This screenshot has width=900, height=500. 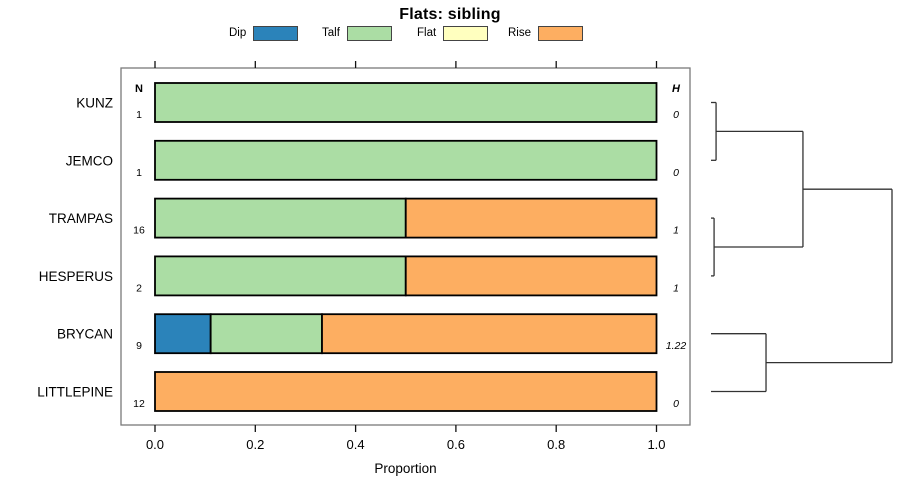 What do you see at coordinates (676, 115) in the screenshot?
I see `h-value-kunz: 0` at bounding box center [676, 115].